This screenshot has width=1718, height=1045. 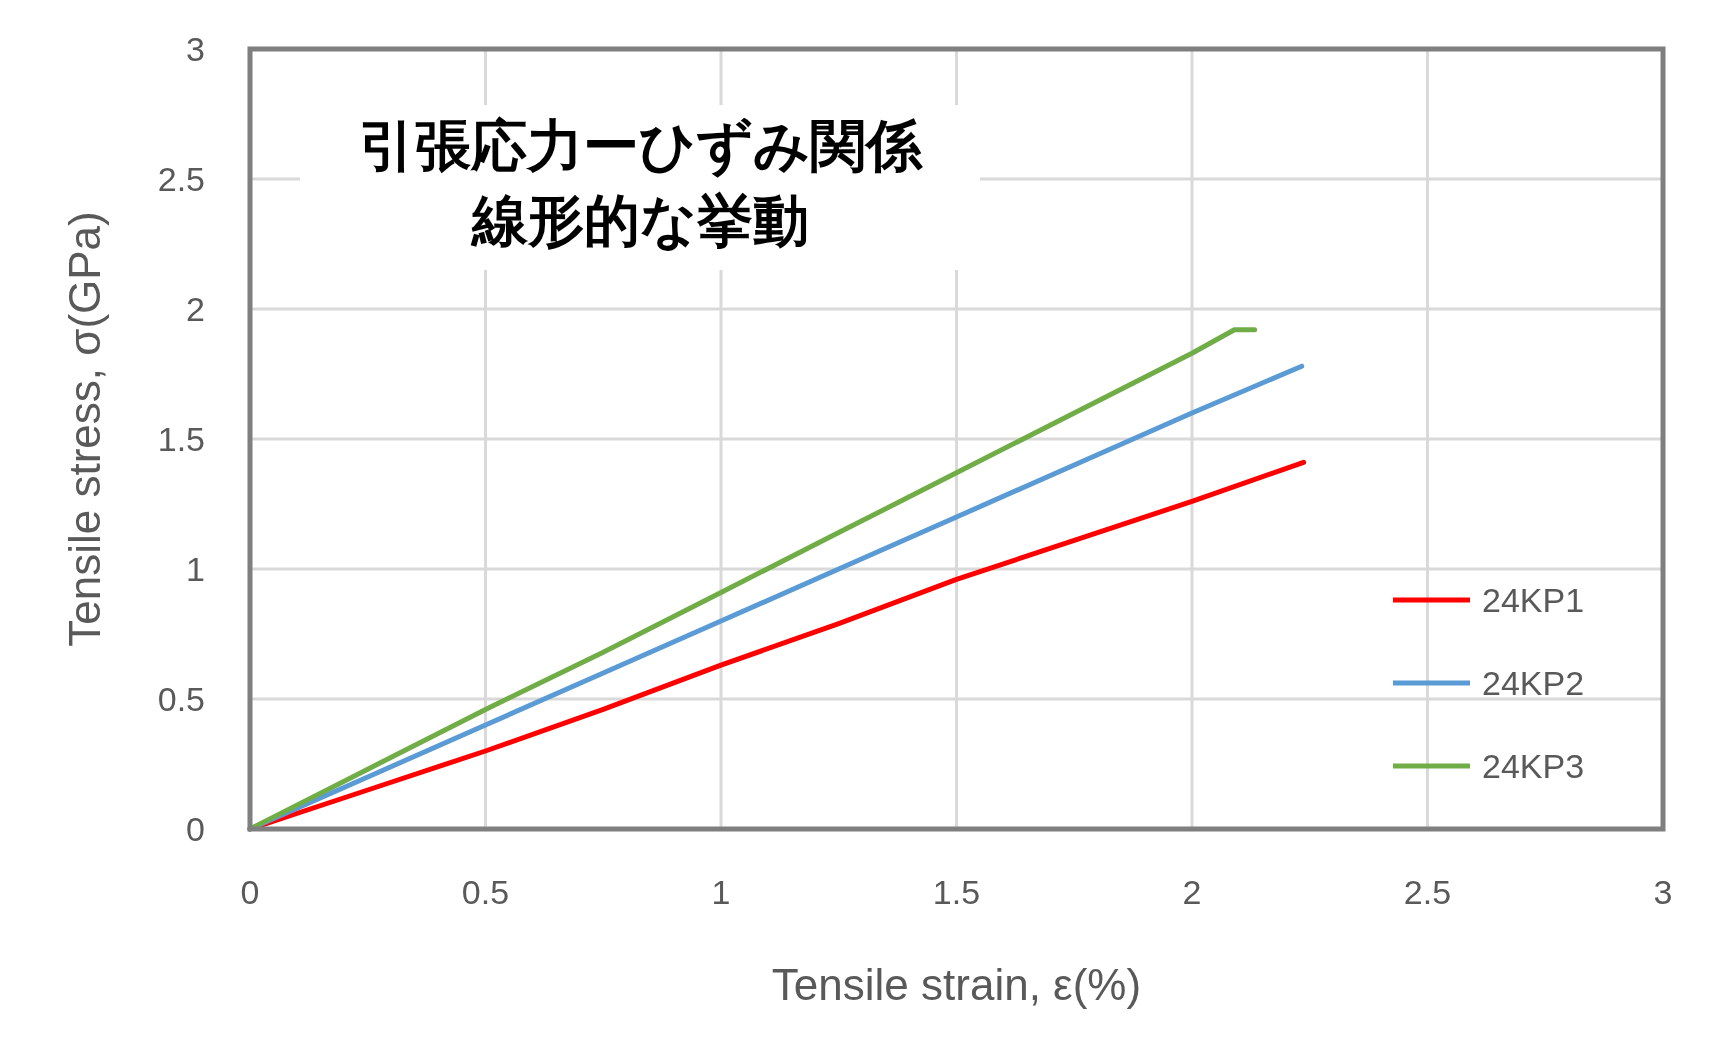 What do you see at coordinates (640, 146) in the screenshot?
I see `text: 引張応力ーひずみ関係` at bounding box center [640, 146].